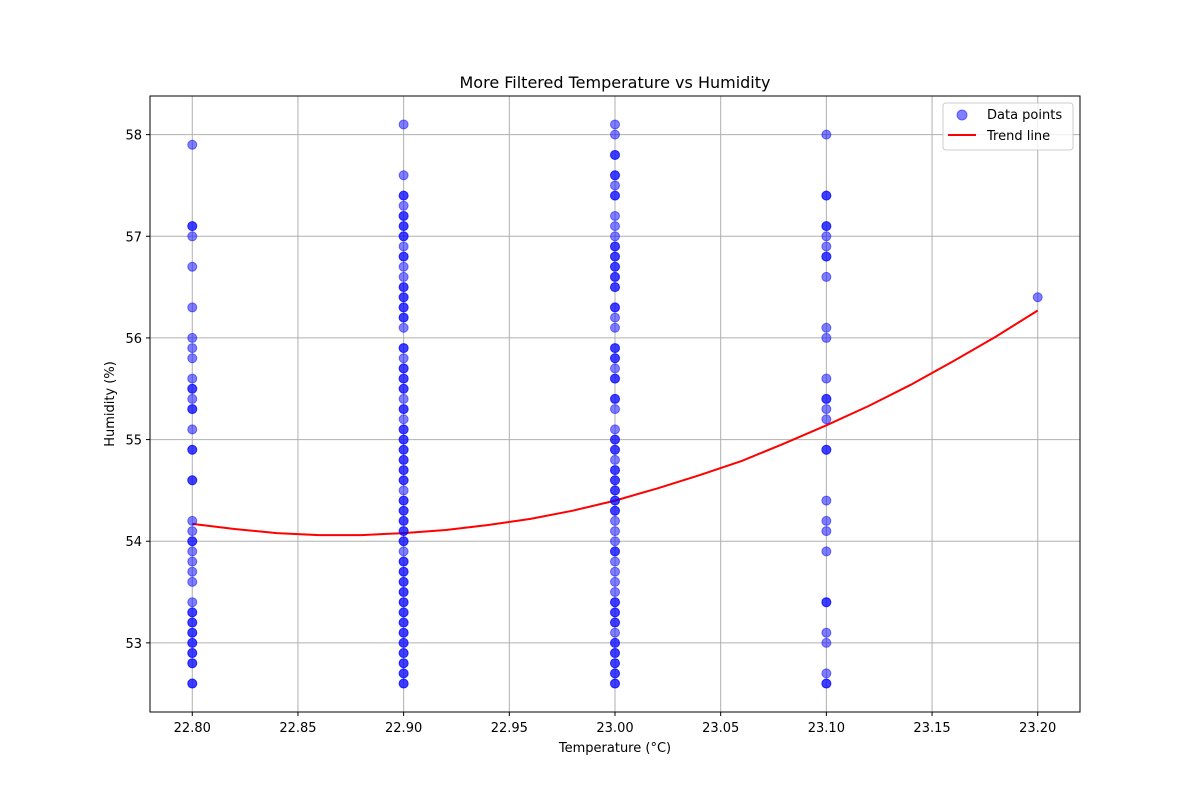 The width and height of the screenshot is (1200, 800). What do you see at coordinates (133, 237) in the screenshot?
I see `y-tick-label: 57` at bounding box center [133, 237].